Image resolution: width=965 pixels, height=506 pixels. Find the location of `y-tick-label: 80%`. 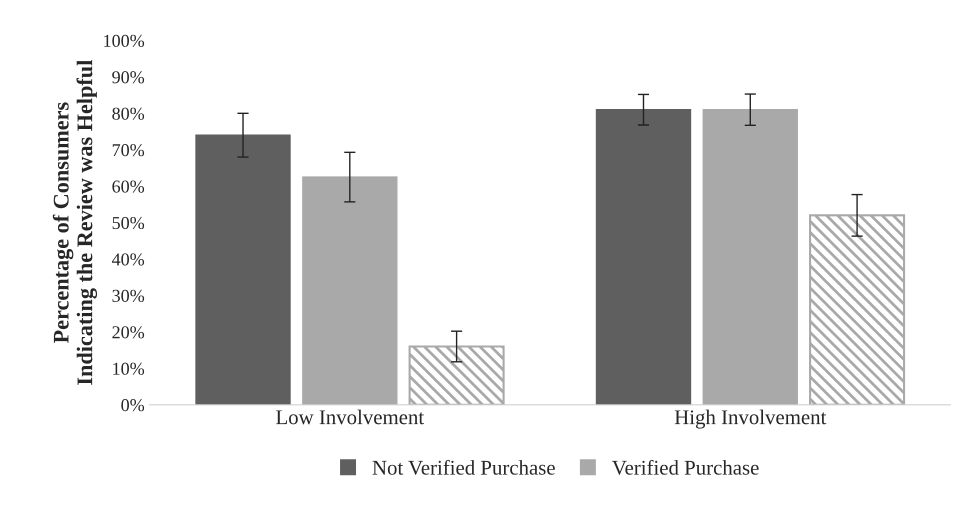

y-tick-label: 80% is located at coordinates (128, 114).